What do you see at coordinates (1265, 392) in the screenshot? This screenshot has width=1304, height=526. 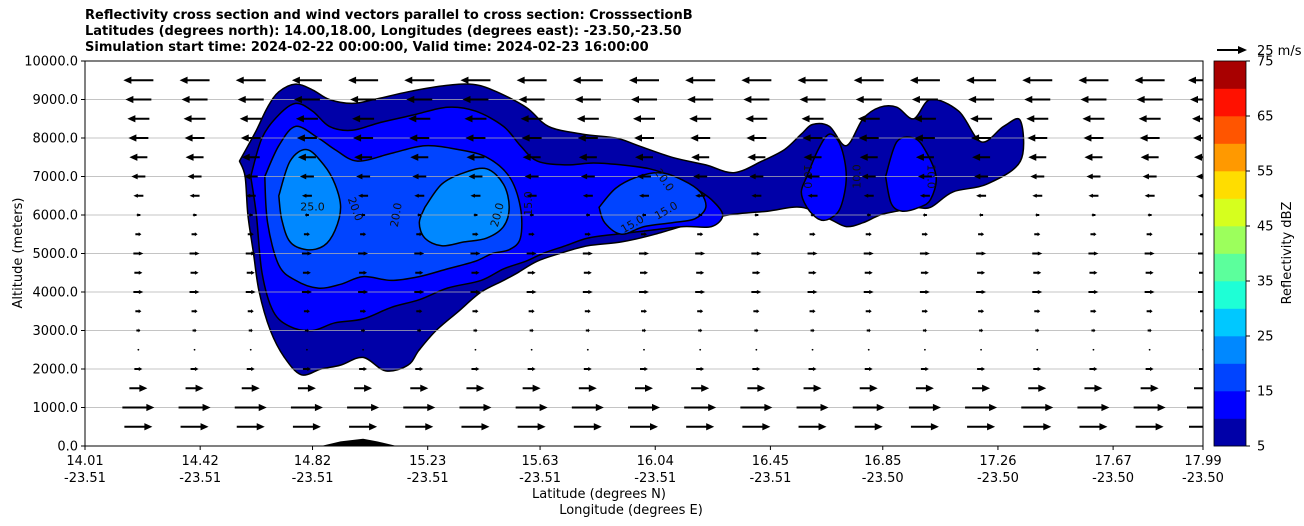 I see `colorbar-tick-label-1: 15` at bounding box center [1265, 392].